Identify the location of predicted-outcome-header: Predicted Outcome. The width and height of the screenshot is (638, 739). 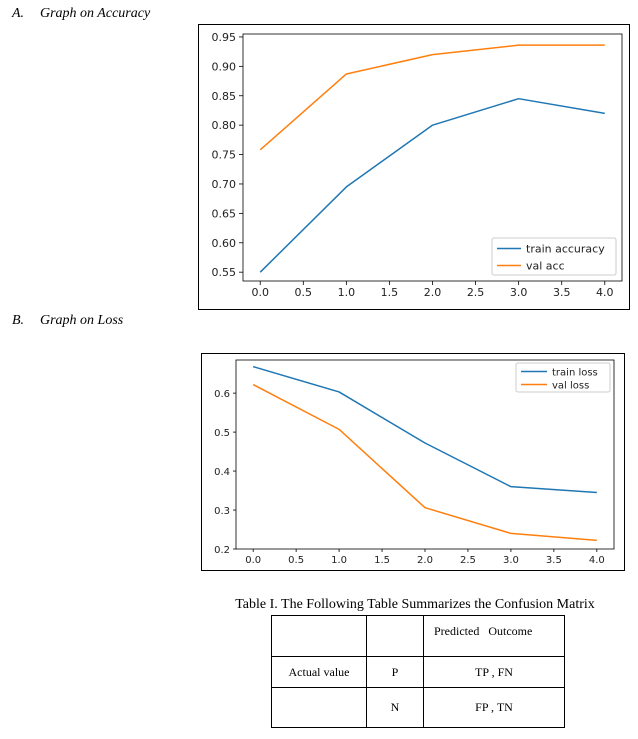
(494, 636).